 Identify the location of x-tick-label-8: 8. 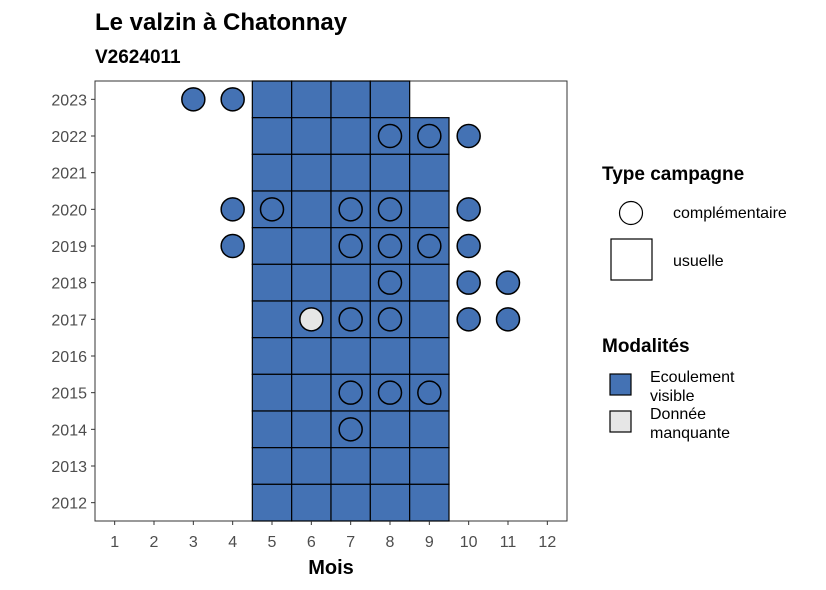
(390, 542).